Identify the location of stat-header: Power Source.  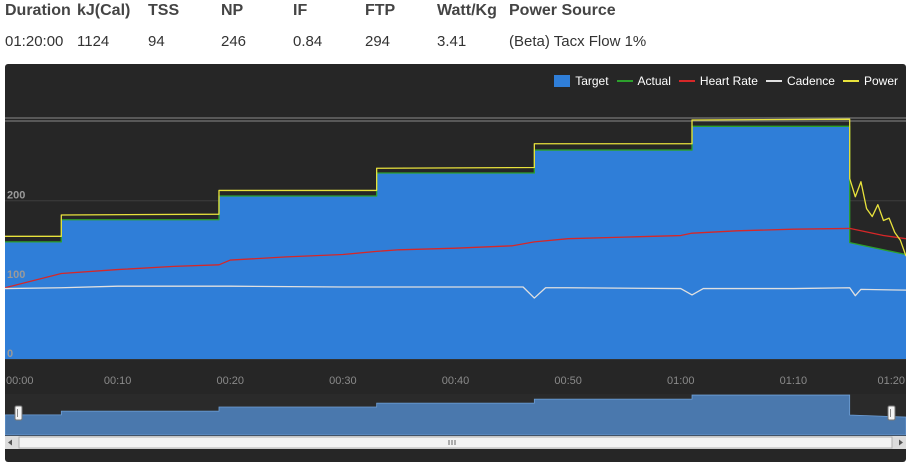
(562, 10).